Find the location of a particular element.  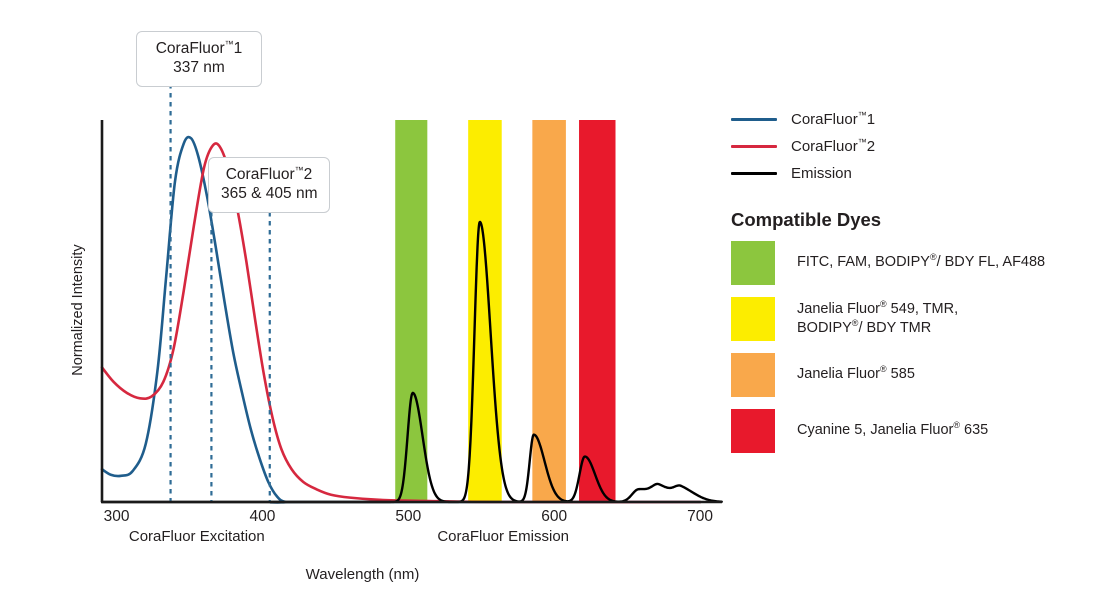

legend-item-2: Emission is located at coordinates (916, 173).